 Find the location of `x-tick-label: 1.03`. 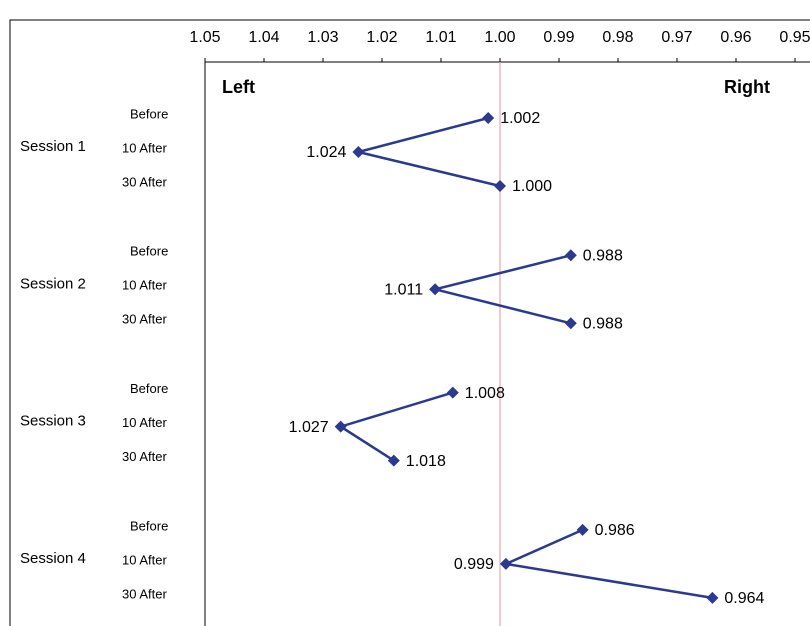

x-tick-label: 1.03 is located at coordinates (322, 37).